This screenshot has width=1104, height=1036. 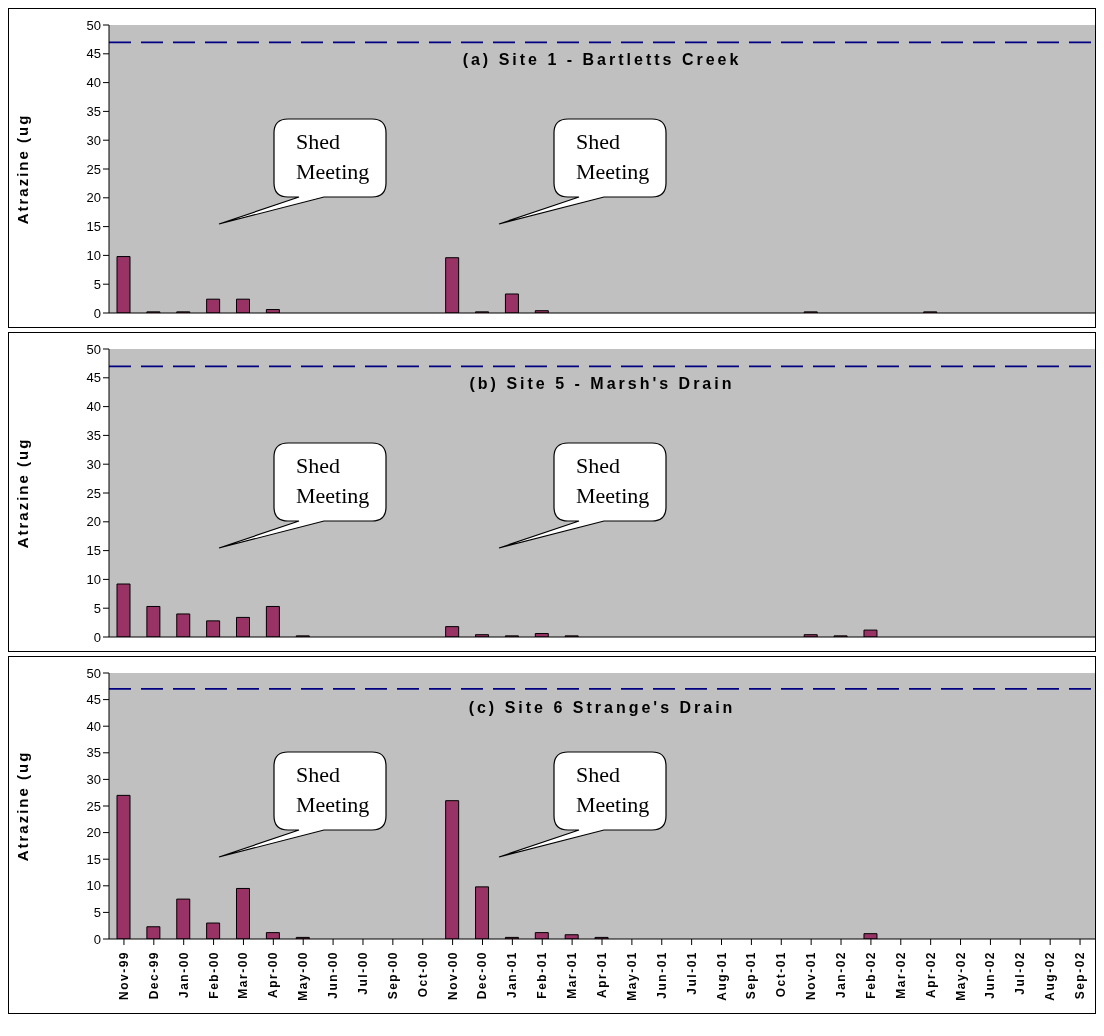 I want to click on x-tick-label: Nov-01, so click(x=811, y=976).